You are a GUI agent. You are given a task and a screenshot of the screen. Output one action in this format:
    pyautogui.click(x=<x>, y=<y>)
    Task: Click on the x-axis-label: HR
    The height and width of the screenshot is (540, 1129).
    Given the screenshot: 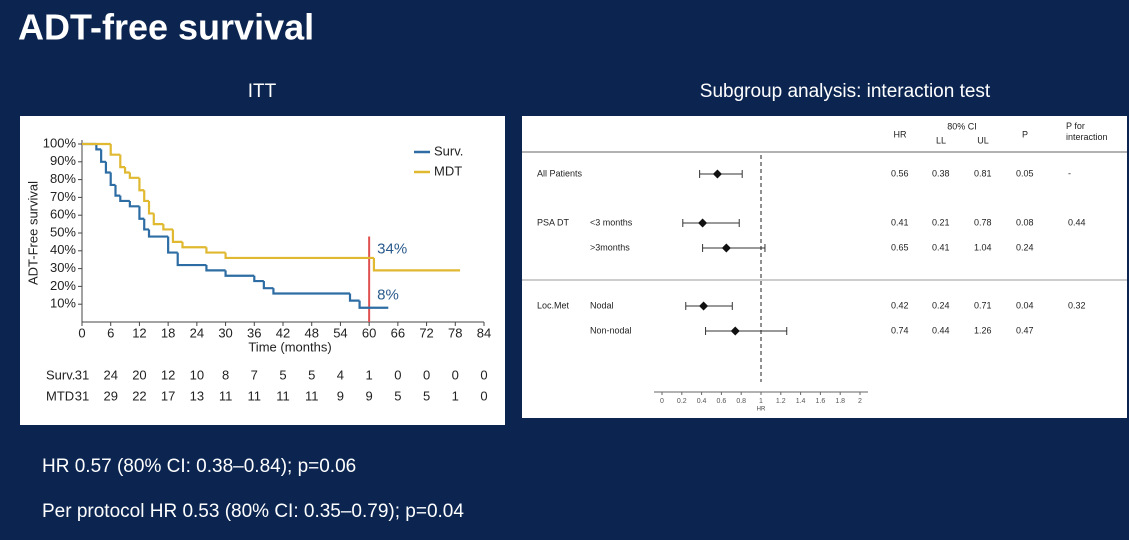 What is the action you would take?
    pyautogui.click(x=761, y=410)
    